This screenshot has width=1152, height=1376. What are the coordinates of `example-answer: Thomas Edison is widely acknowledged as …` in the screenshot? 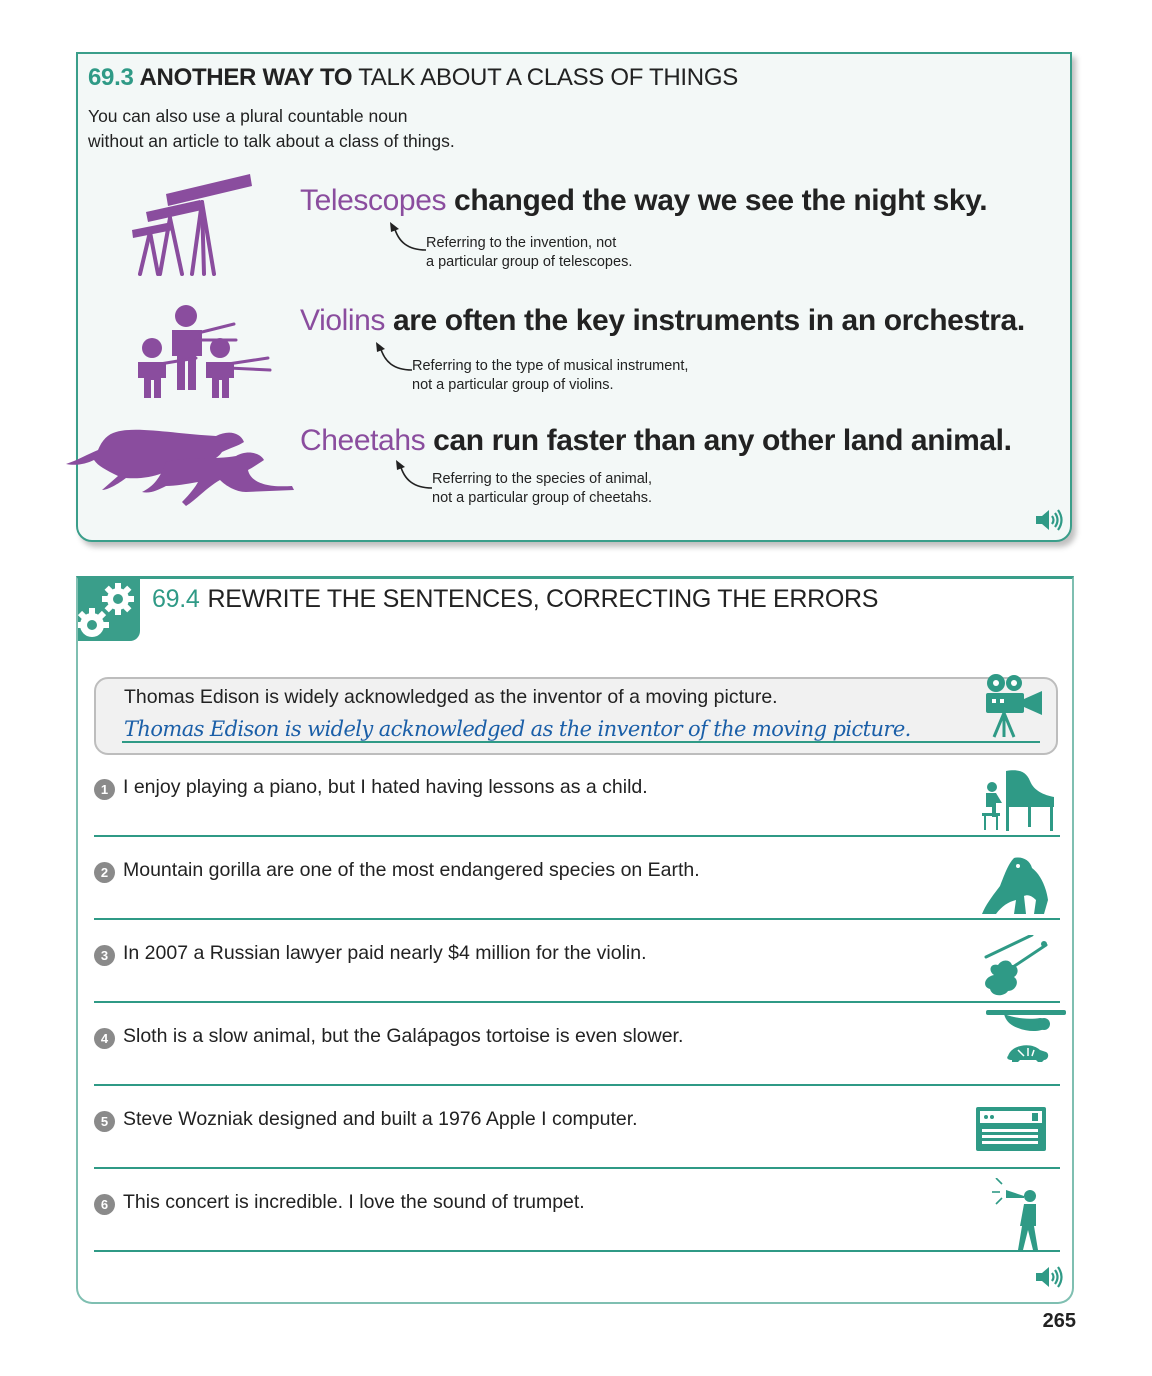 It's located at (517, 729).